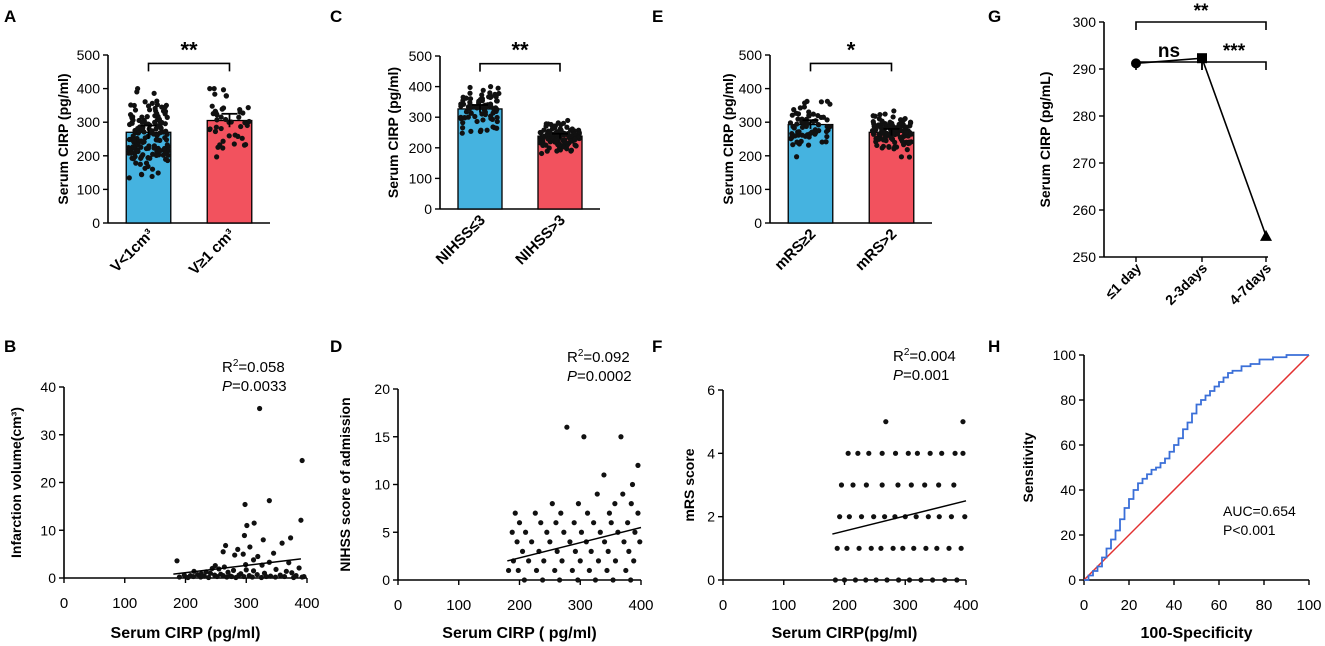 This screenshot has width=1325, height=646. What do you see at coordinates (1201, 11) in the screenshot?
I see `significance-label-g-2: **` at bounding box center [1201, 11].